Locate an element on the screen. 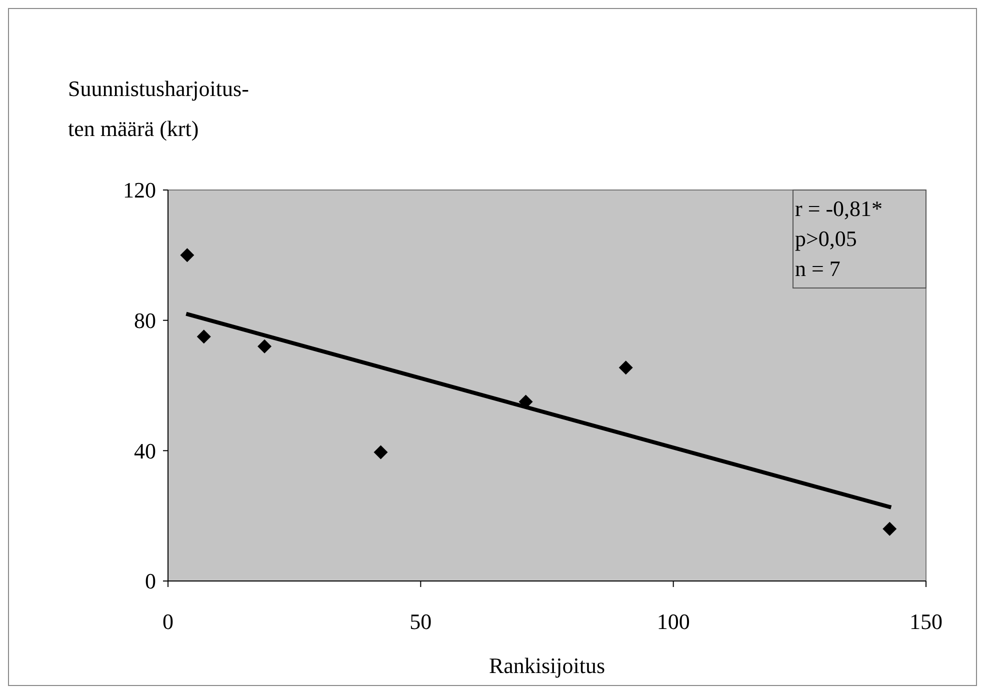 This screenshot has height=694, width=985. y-tick-label: 40 is located at coordinates (145, 451).